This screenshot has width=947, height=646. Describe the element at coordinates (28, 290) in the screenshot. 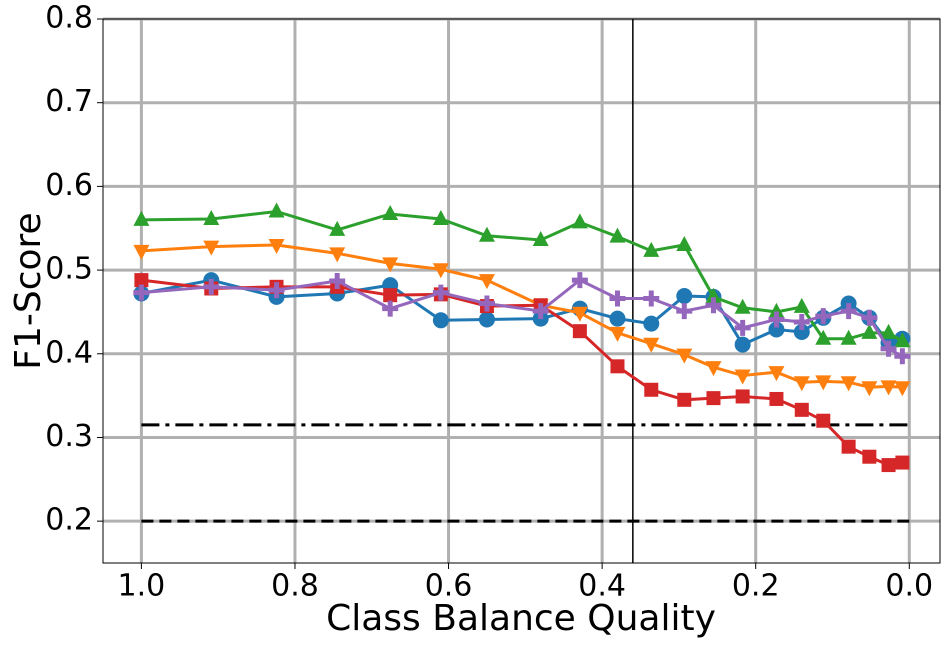

I see `y-axis-label: F1-Score` at that location.